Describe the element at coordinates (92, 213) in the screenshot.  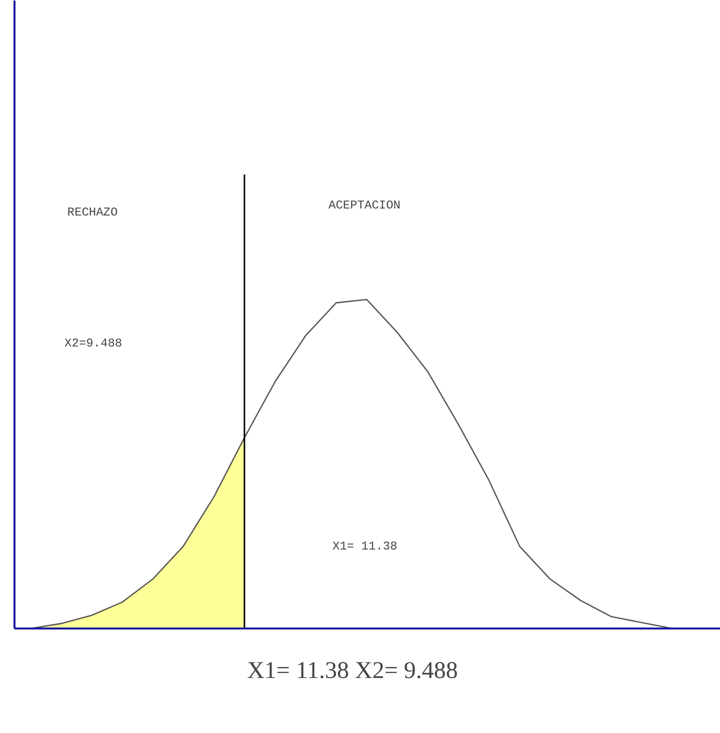
I see `text: RECHAZO` at that location.